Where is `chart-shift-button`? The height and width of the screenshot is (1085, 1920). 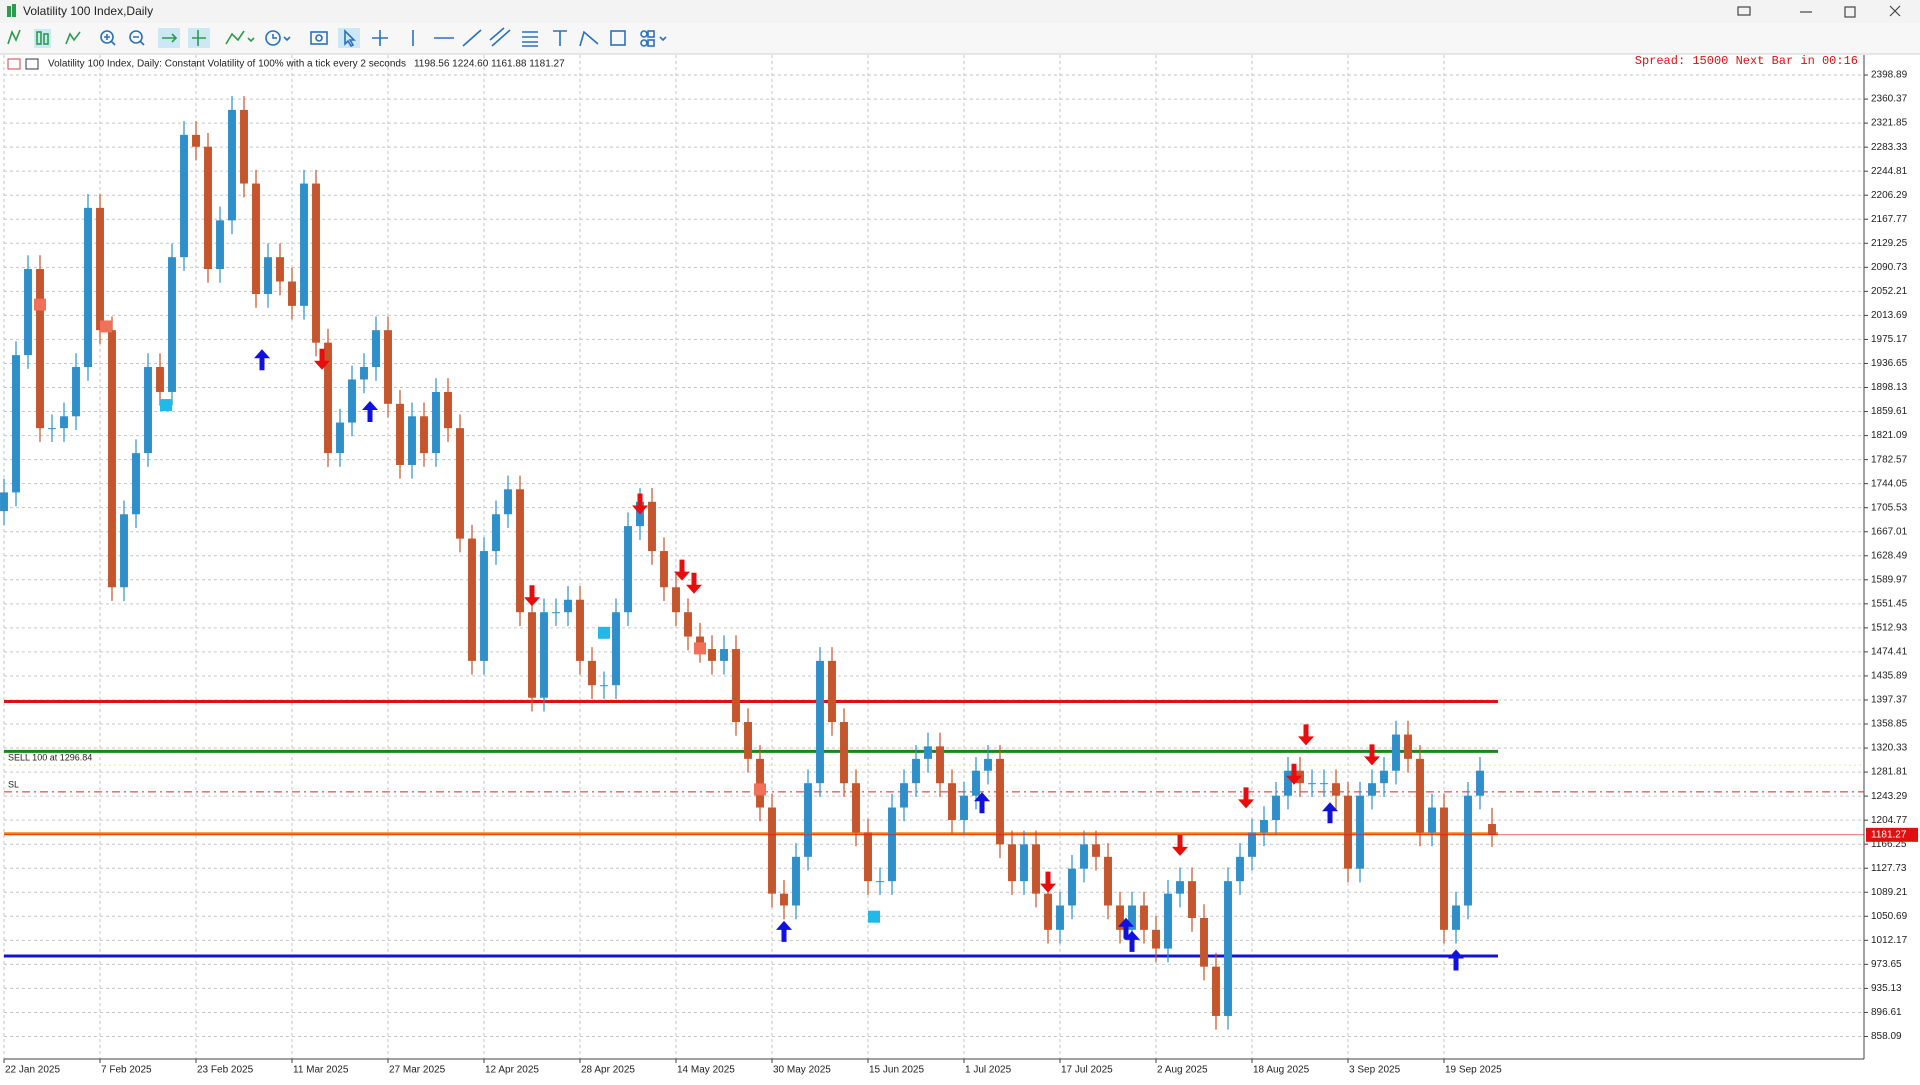
chart-shift-button is located at coordinates (199, 38).